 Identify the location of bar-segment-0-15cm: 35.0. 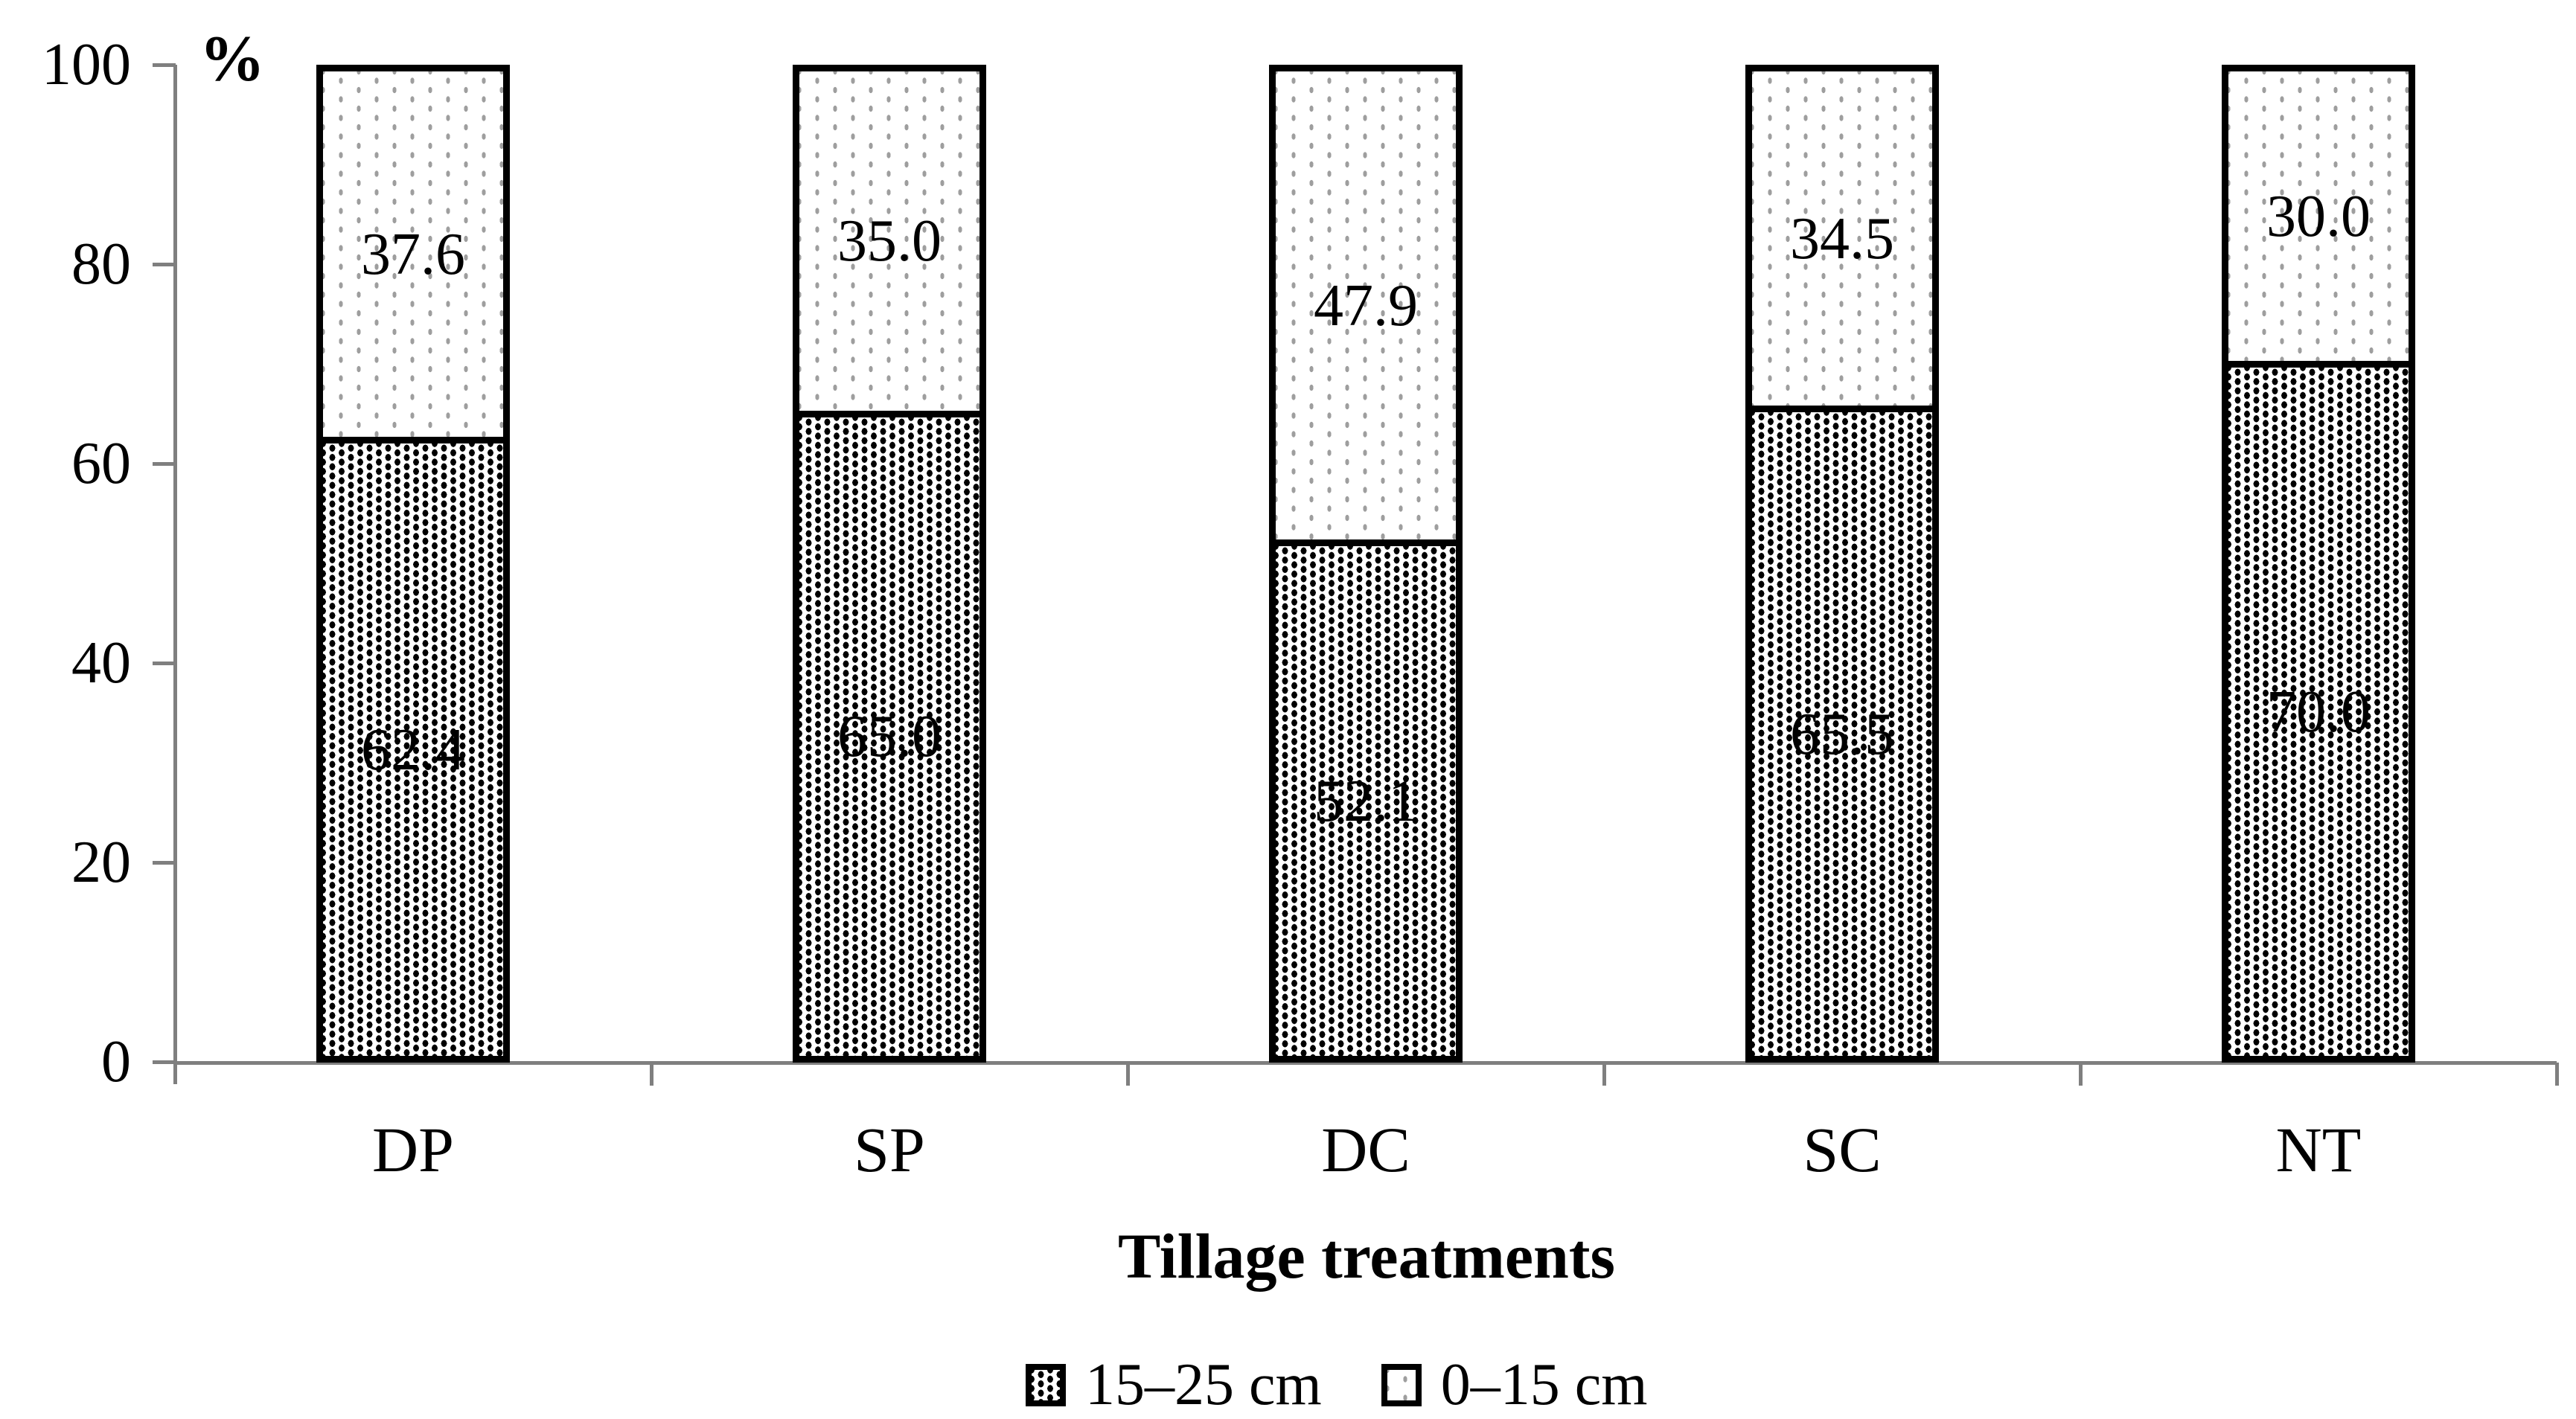
(889, 238).